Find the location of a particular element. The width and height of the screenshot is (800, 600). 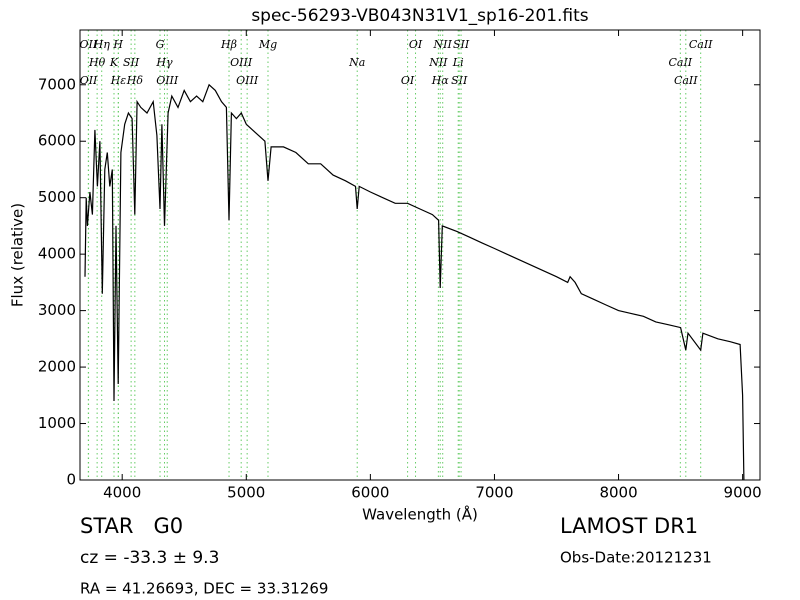

spectral-line-label: OII is located at coordinates (89, 80).